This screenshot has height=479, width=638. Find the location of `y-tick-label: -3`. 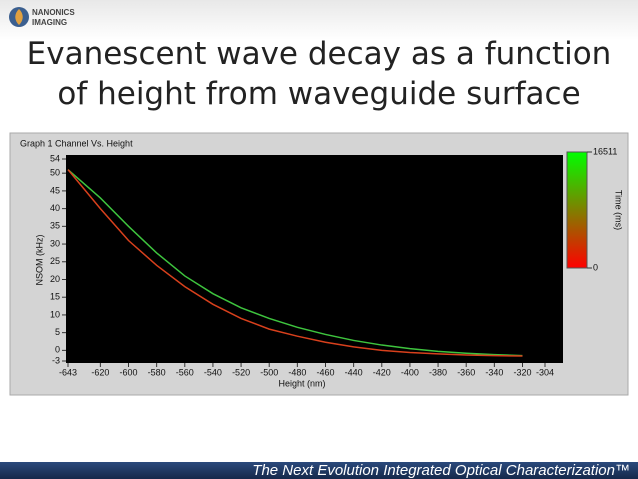

y-tick-label: -3 is located at coordinates (56, 360).